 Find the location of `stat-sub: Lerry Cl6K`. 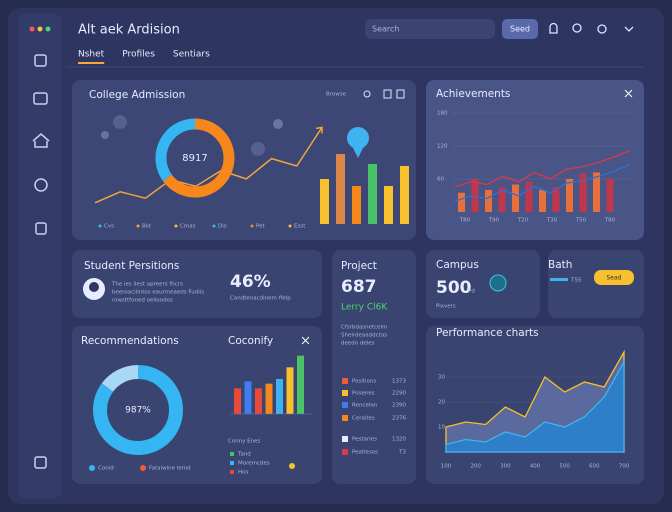

stat-sub: Lerry Cl6K is located at coordinates (364, 308).